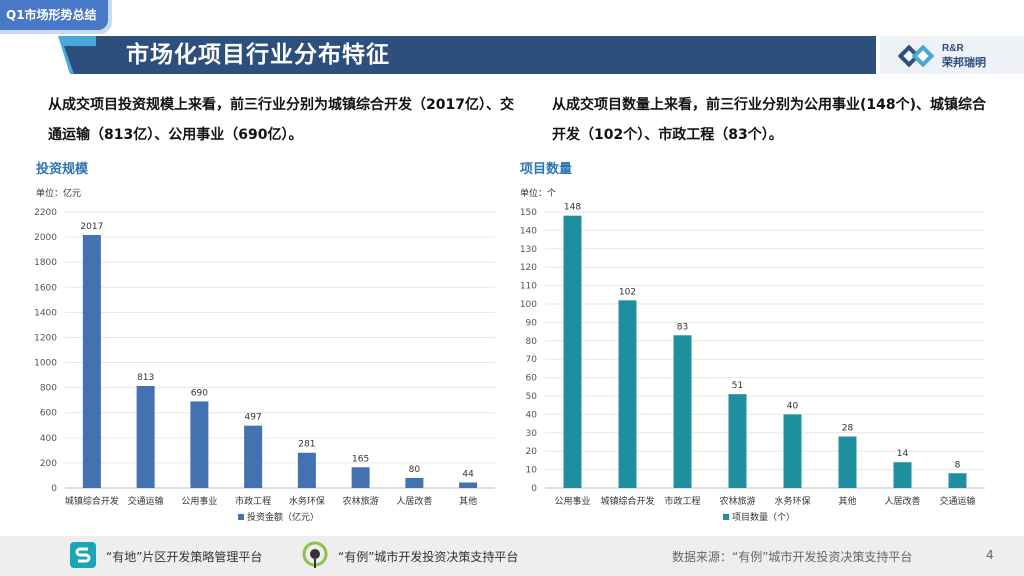  I want to click on y-tick-label: 1400, so click(45, 313).